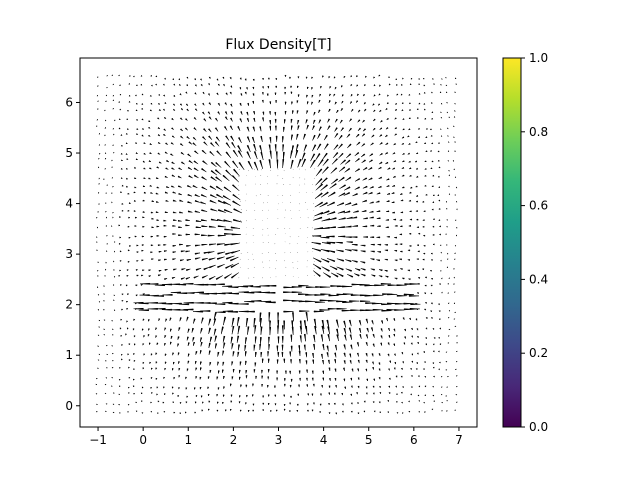  What do you see at coordinates (538, 132) in the screenshot?
I see `colorbar-tick-label: 0.8` at bounding box center [538, 132].